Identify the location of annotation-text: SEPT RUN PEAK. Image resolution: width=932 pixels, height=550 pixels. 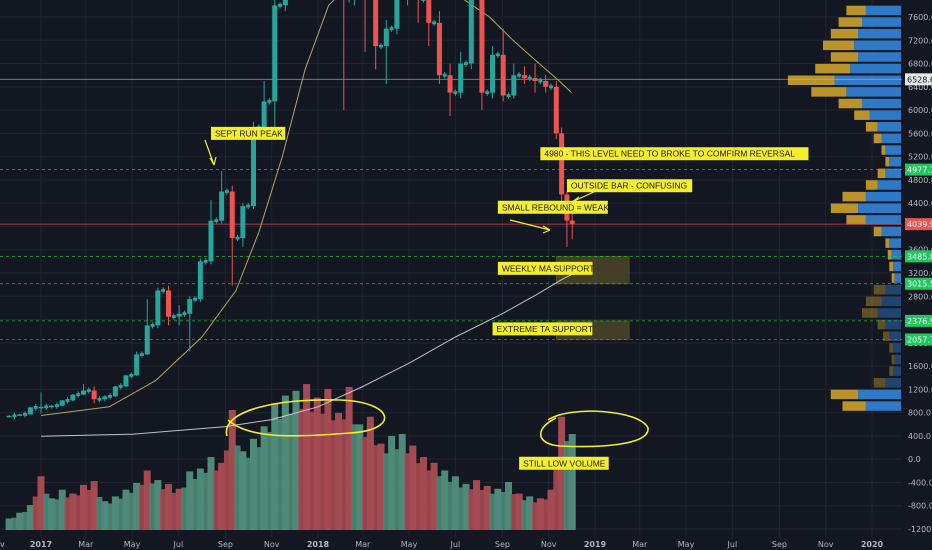
(249, 133).